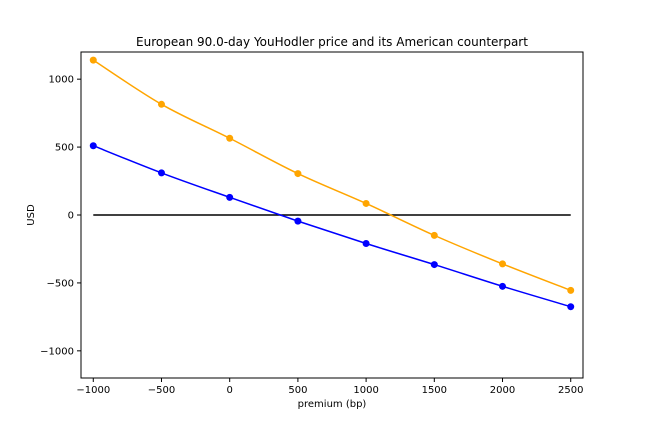 The image size is (648, 432). What do you see at coordinates (57, 351) in the screenshot?
I see `y-tick-label: −1000` at bounding box center [57, 351].